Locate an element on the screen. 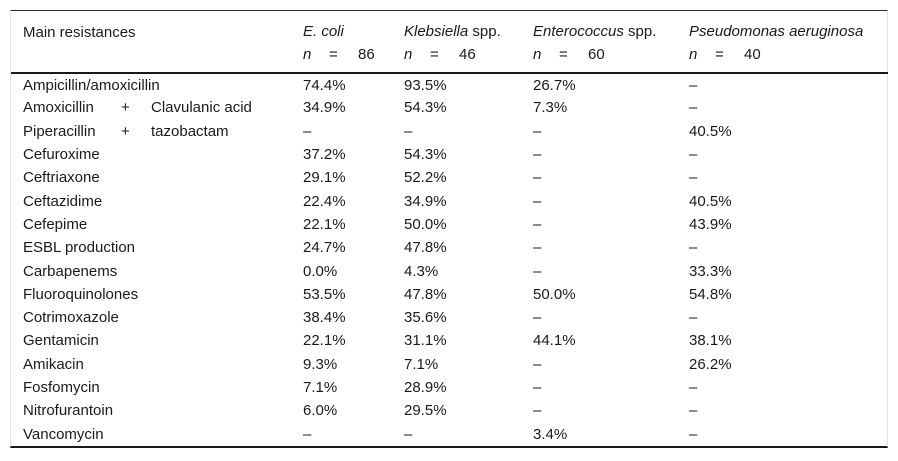 The width and height of the screenshot is (898, 461). value-cell: 38.1% is located at coordinates (710, 341).